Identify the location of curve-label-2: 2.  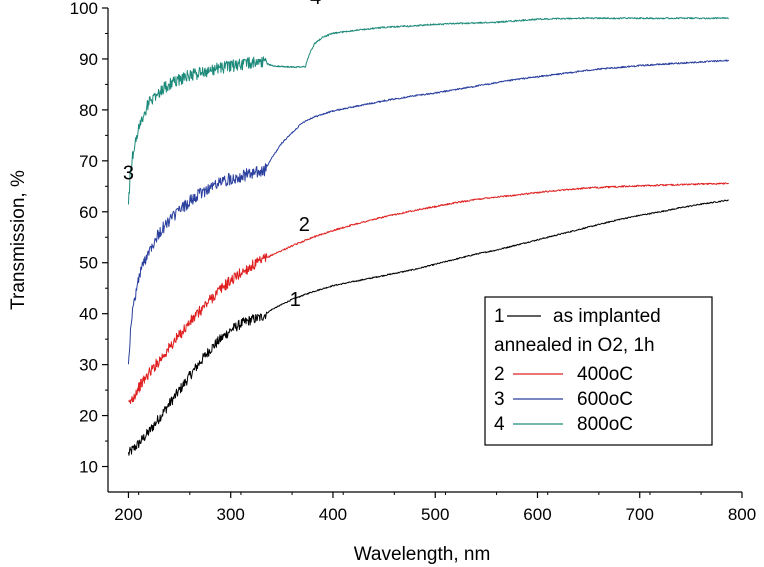
(304, 225).